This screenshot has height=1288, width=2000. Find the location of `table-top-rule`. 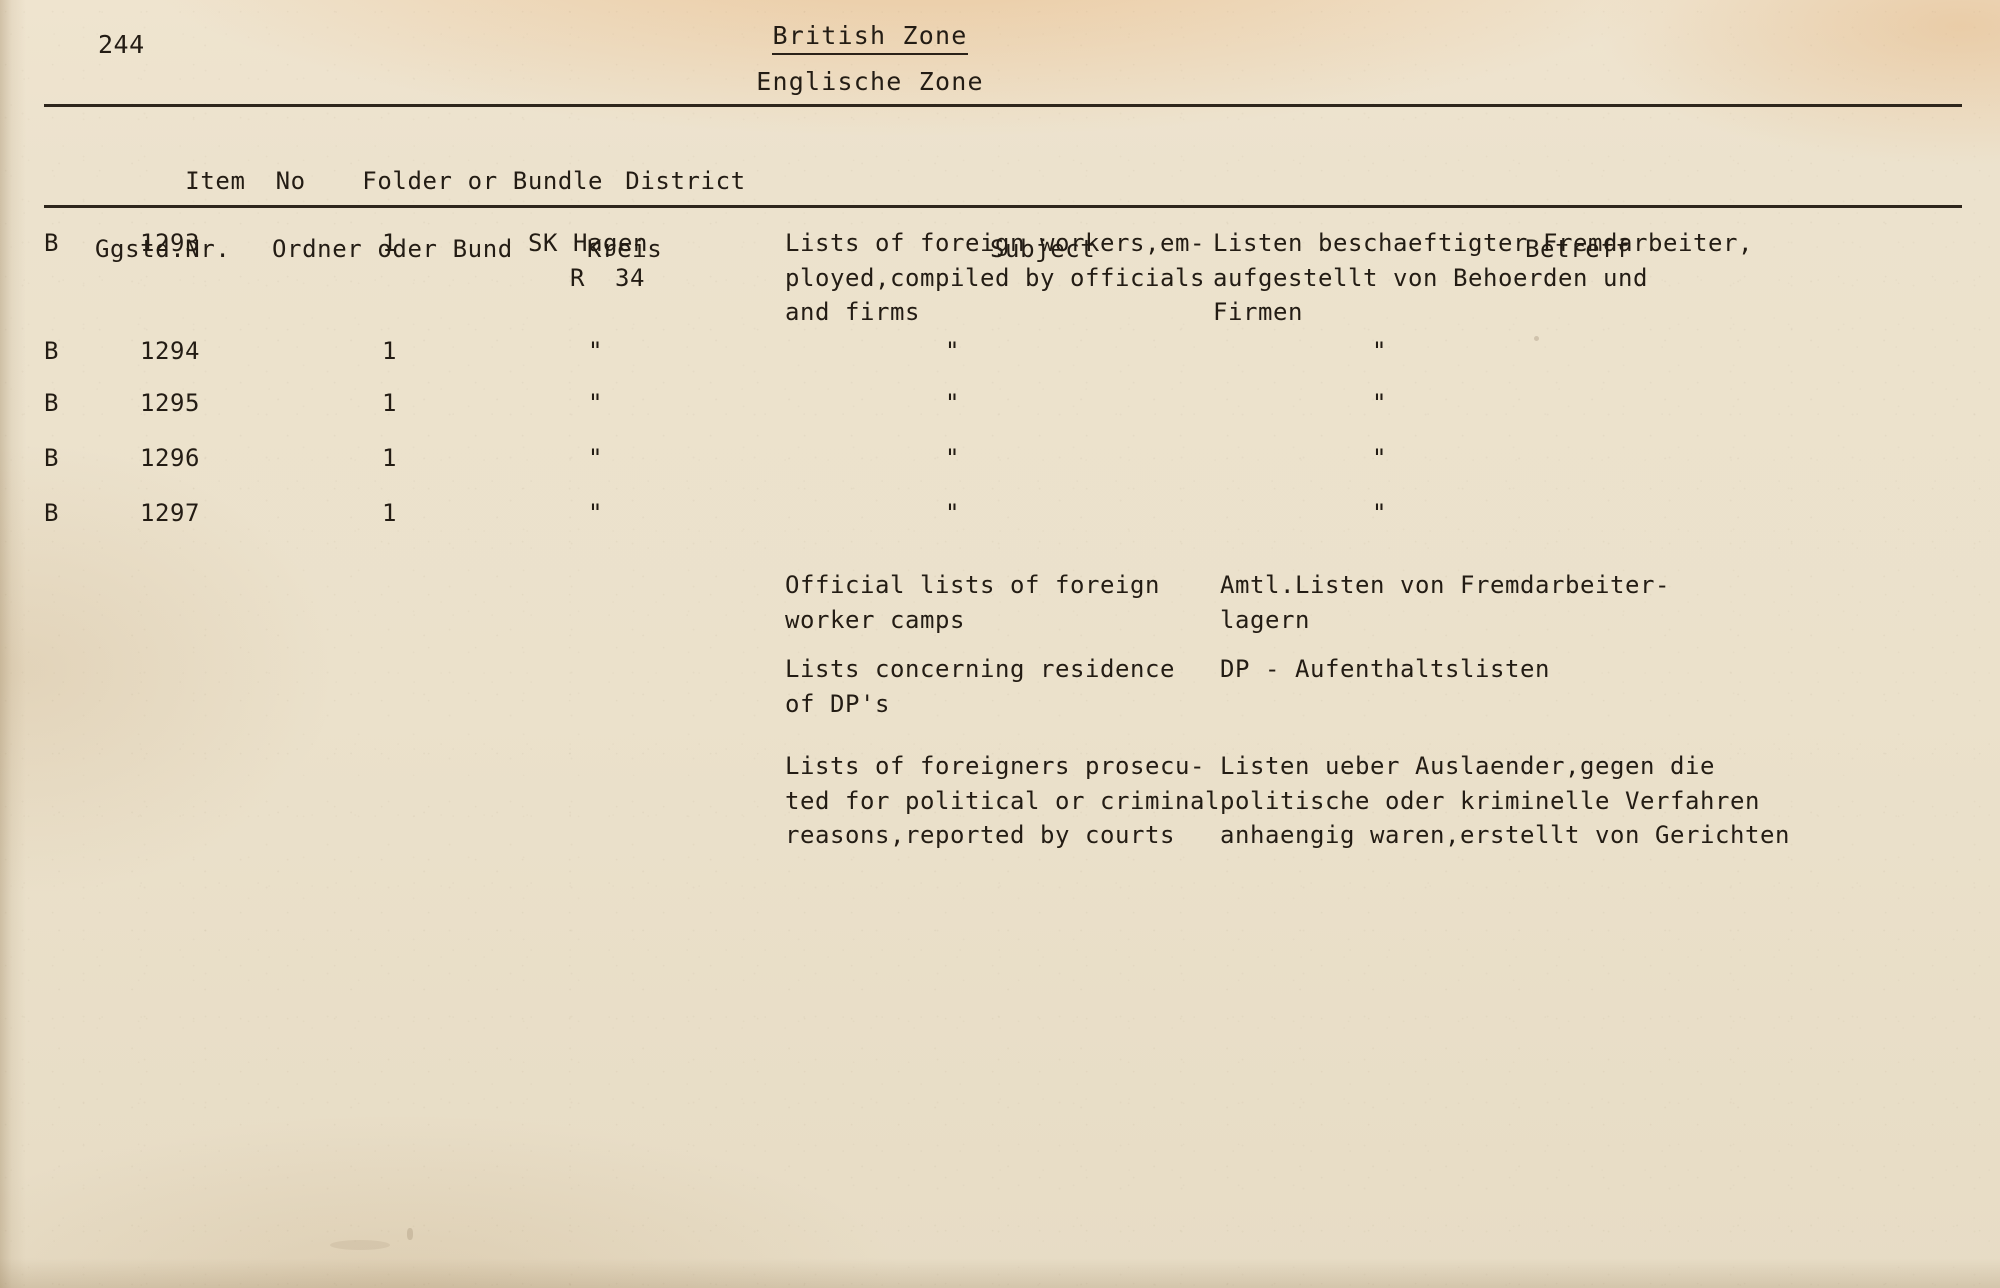

table-top-rule is located at coordinates (1003, 105).